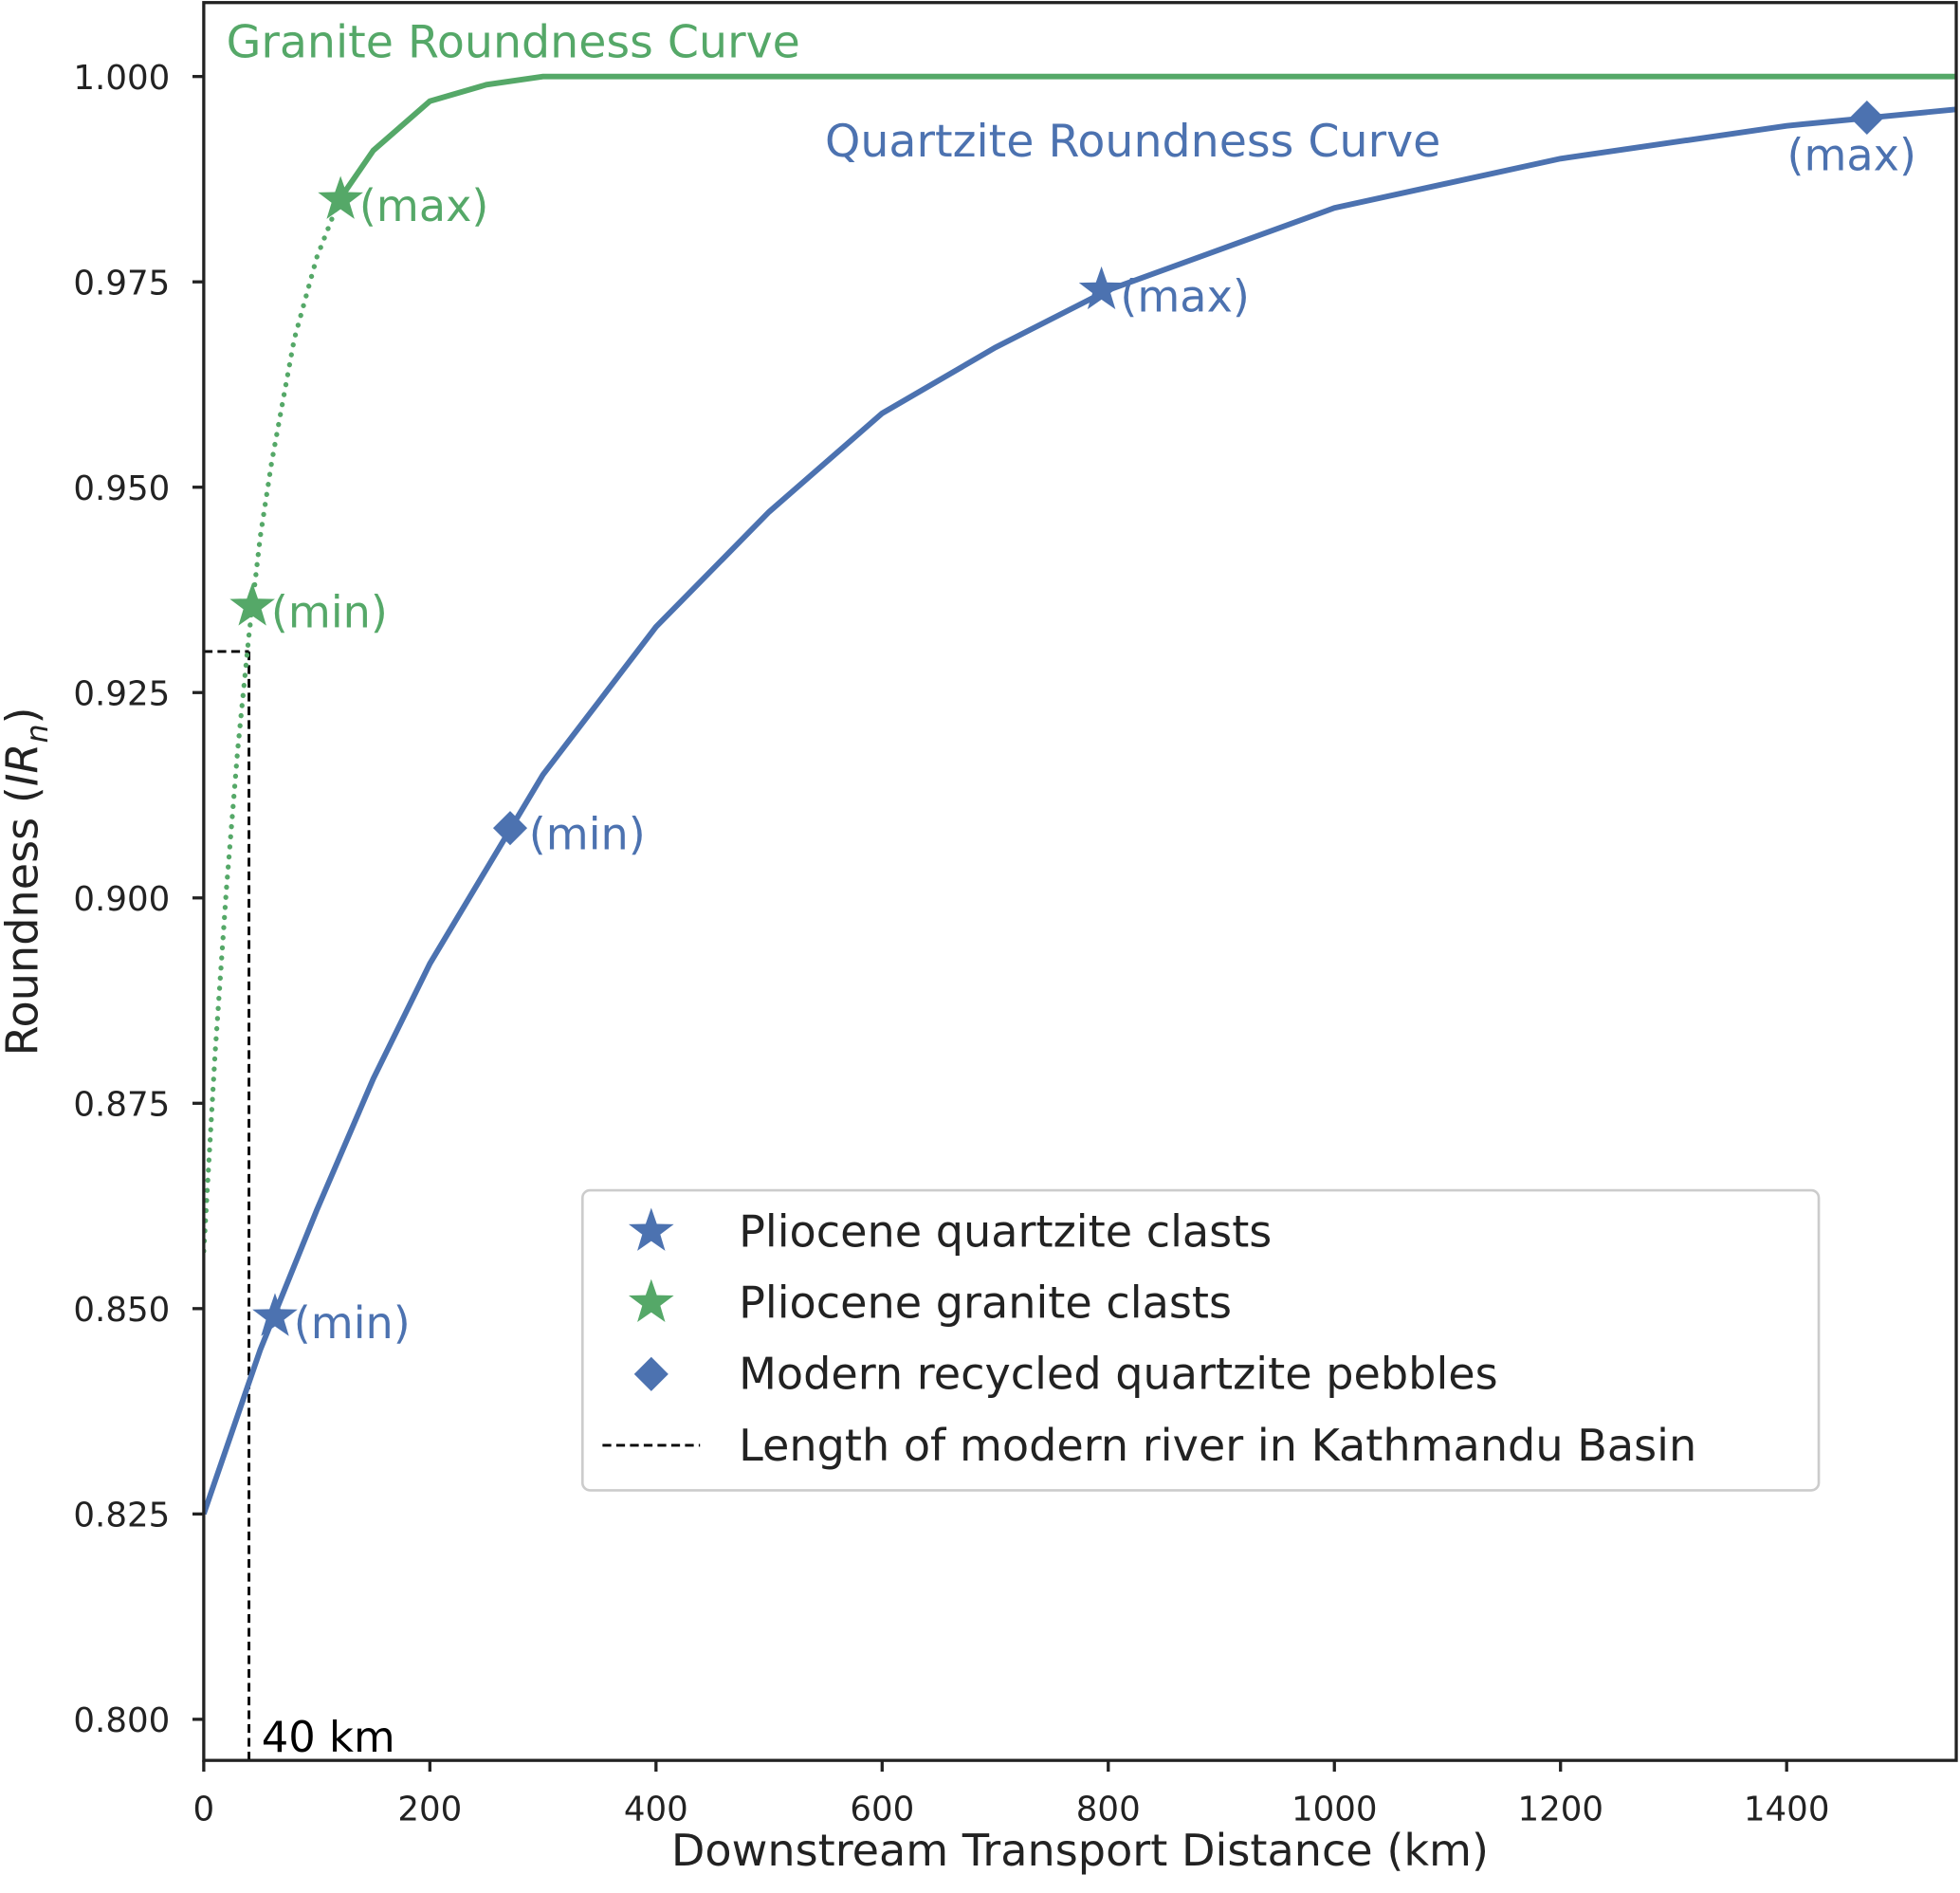  I want to click on y-tick-label: 0.925, so click(121, 693).